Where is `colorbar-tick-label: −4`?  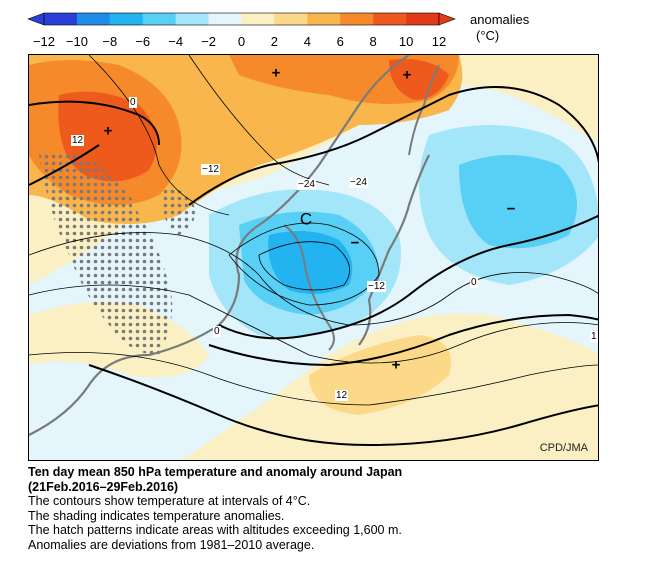
colorbar-tick-label: −4 is located at coordinates (176, 41).